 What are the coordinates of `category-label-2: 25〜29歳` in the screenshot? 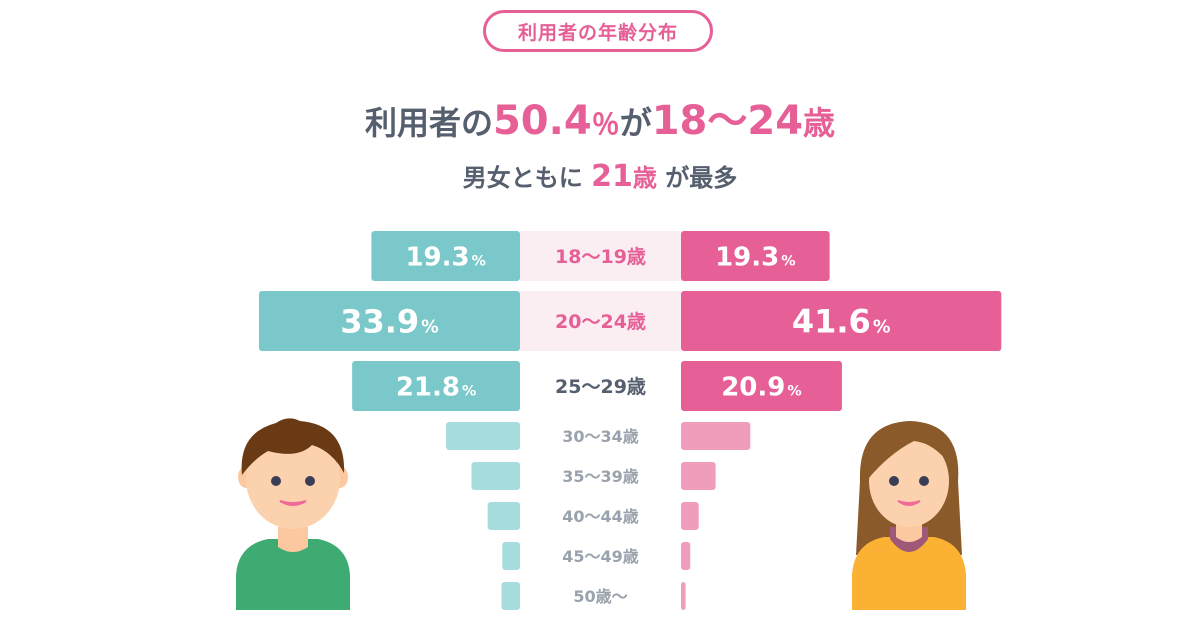 It's located at (600, 387).